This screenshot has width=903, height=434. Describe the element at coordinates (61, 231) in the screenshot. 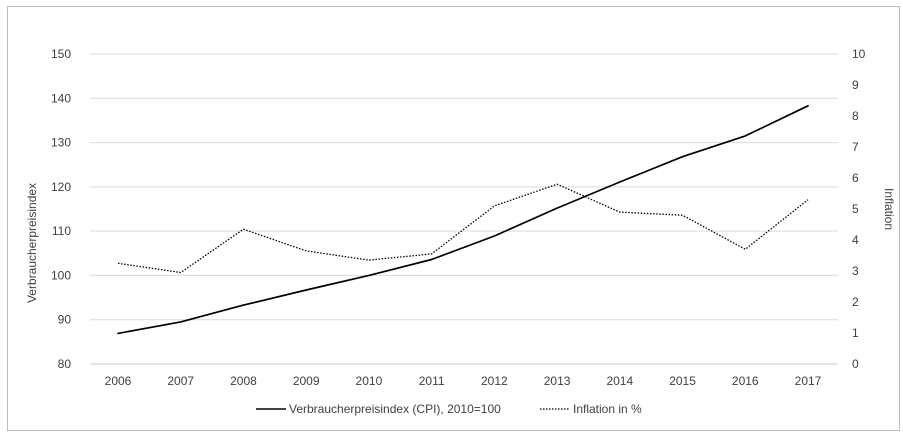

I see `left-tick-label: 110` at that location.